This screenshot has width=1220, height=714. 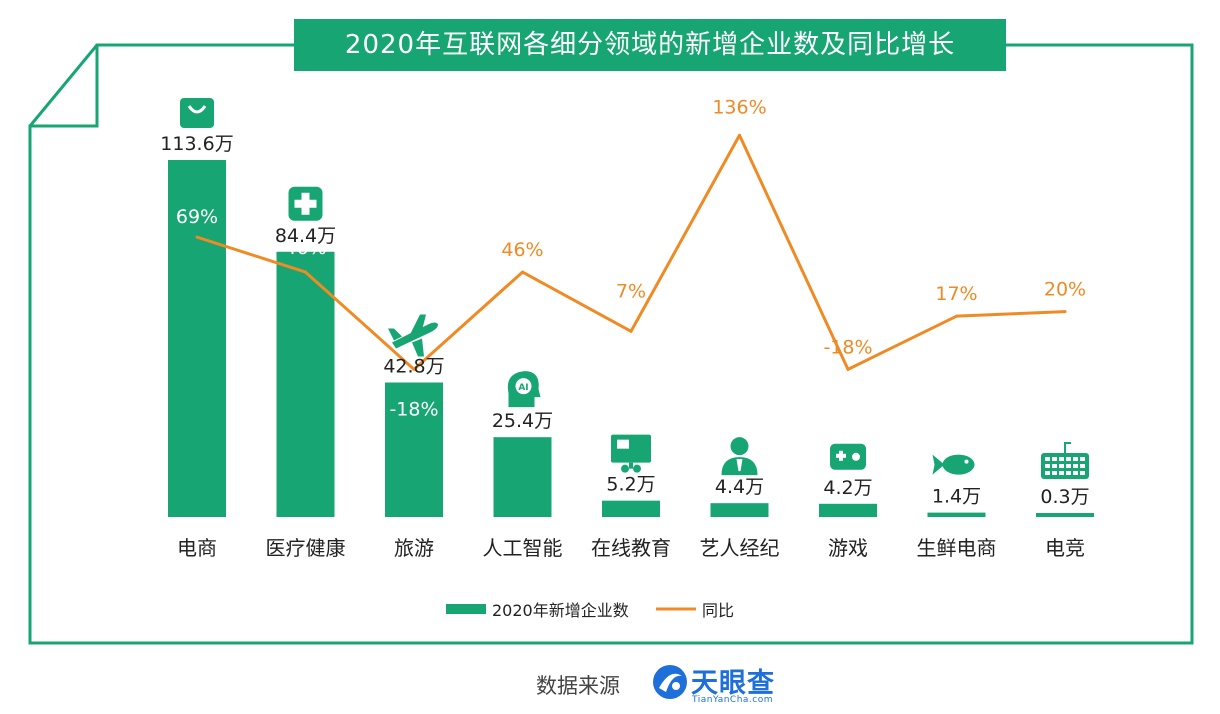 What do you see at coordinates (631, 453) in the screenshot?
I see `online-education-icon` at bounding box center [631, 453].